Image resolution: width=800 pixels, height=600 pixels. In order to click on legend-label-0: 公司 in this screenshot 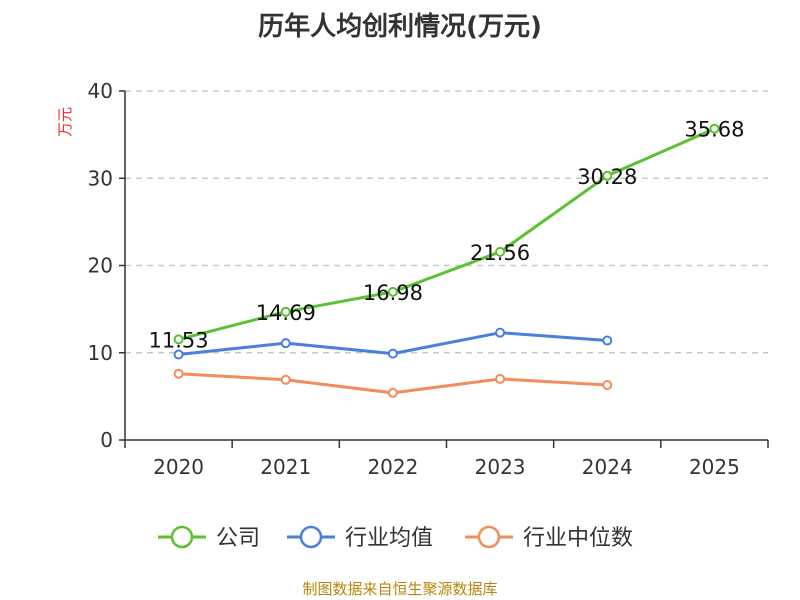, I will do `click(238, 538)`.